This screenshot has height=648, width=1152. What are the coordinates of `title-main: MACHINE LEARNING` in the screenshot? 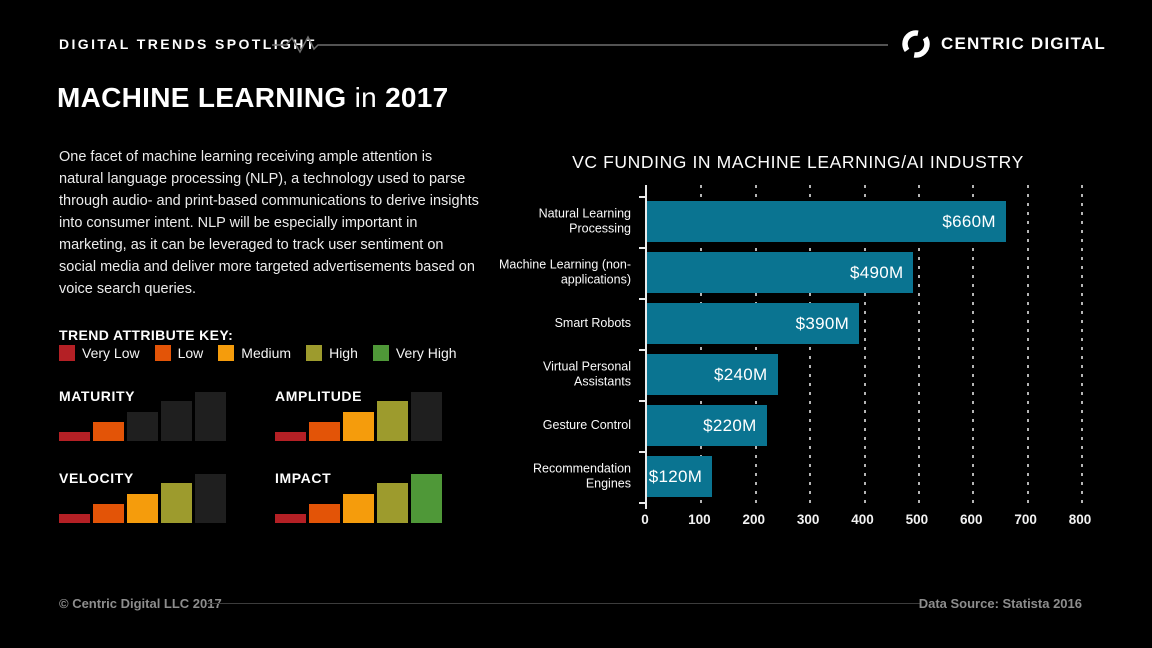 It's located at (202, 97).